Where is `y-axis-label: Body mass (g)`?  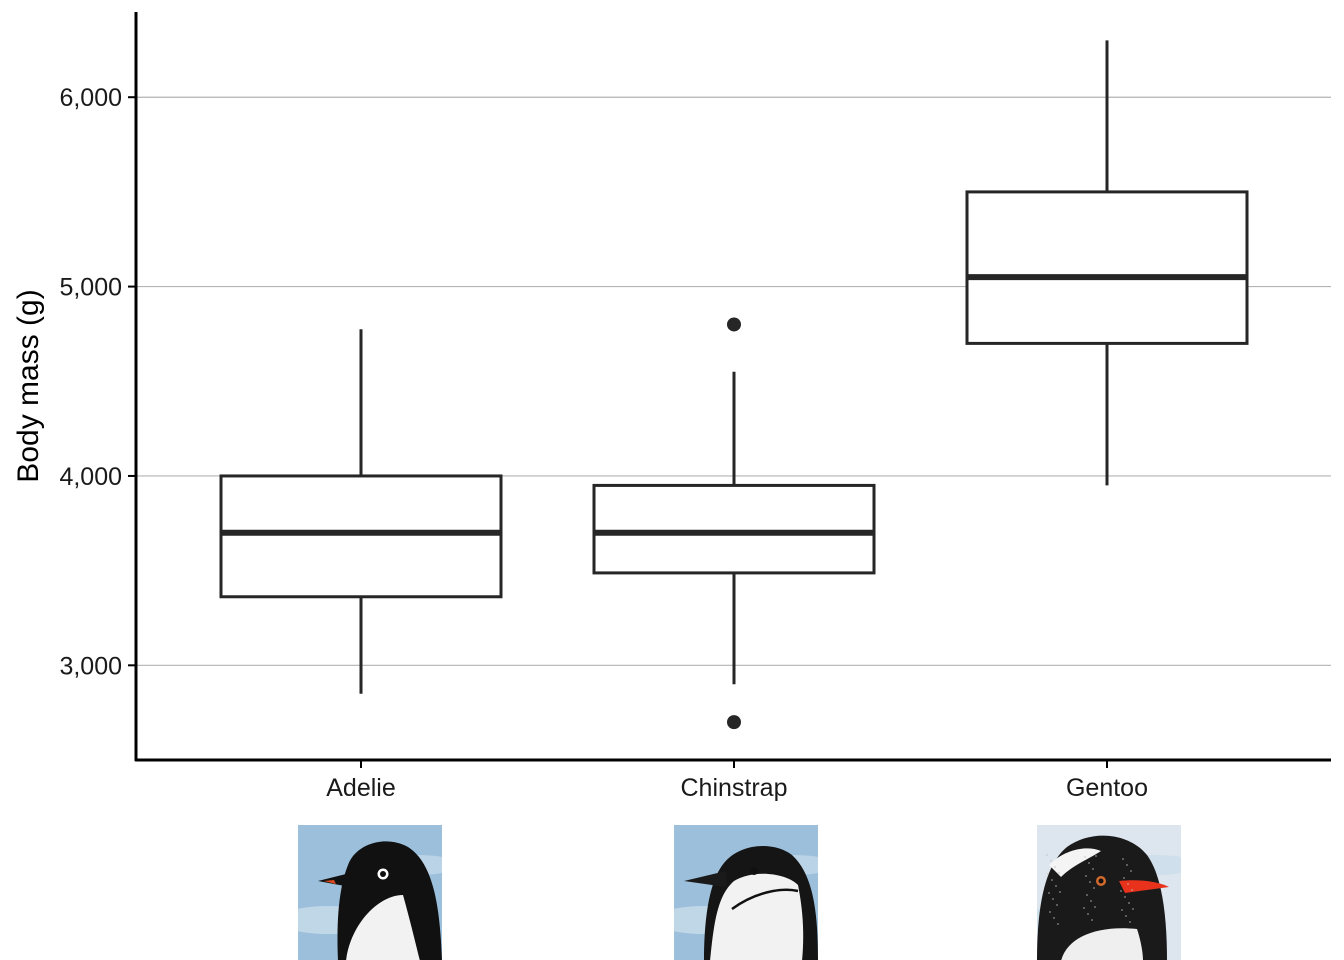 y-axis-label: Body mass (g) is located at coordinates (28, 385).